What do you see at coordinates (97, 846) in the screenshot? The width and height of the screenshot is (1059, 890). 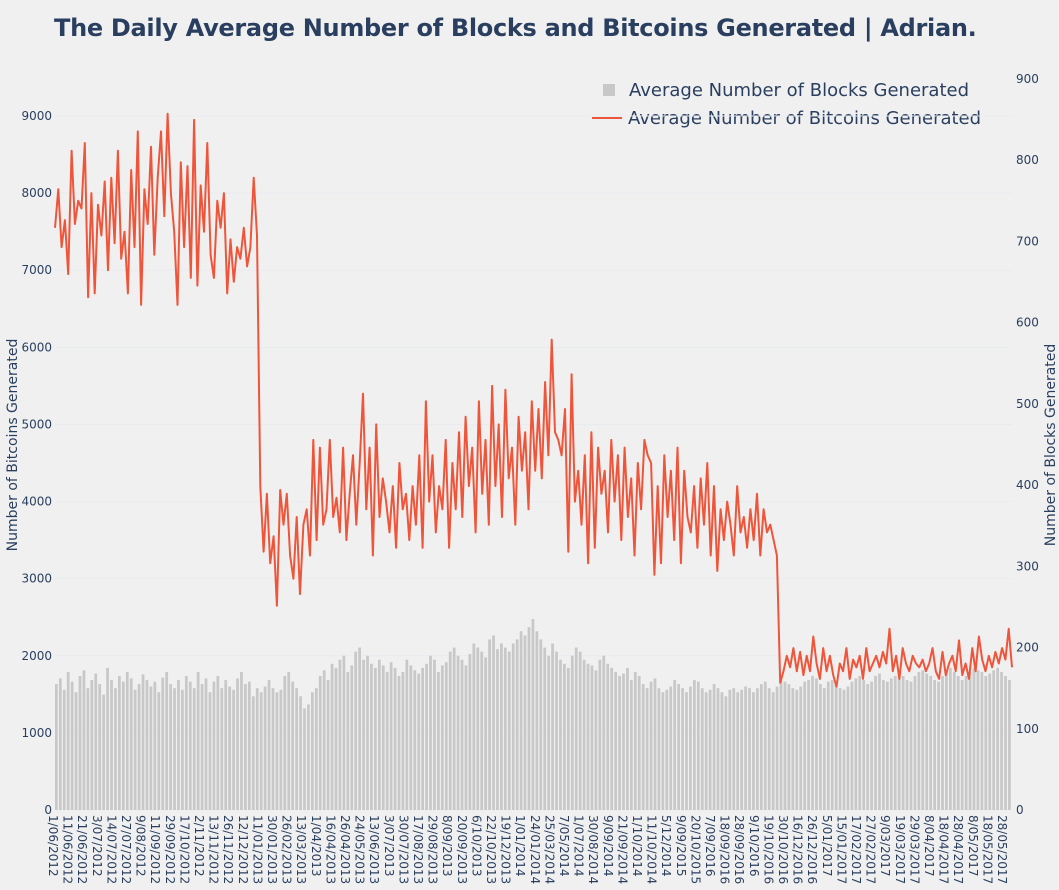 I see `x-tick-label: 3/07/2012` at bounding box center [97, 846].